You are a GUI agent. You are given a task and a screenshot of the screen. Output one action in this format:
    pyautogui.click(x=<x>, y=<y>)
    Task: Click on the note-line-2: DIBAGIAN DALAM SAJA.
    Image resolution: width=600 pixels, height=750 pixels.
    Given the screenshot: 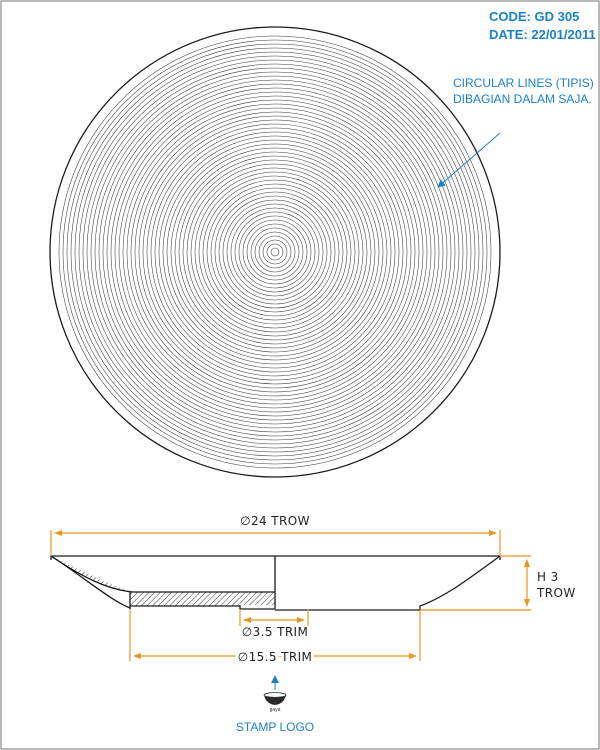 What is the action you would take?
    pyautogui.click(x=522, y=99)
    